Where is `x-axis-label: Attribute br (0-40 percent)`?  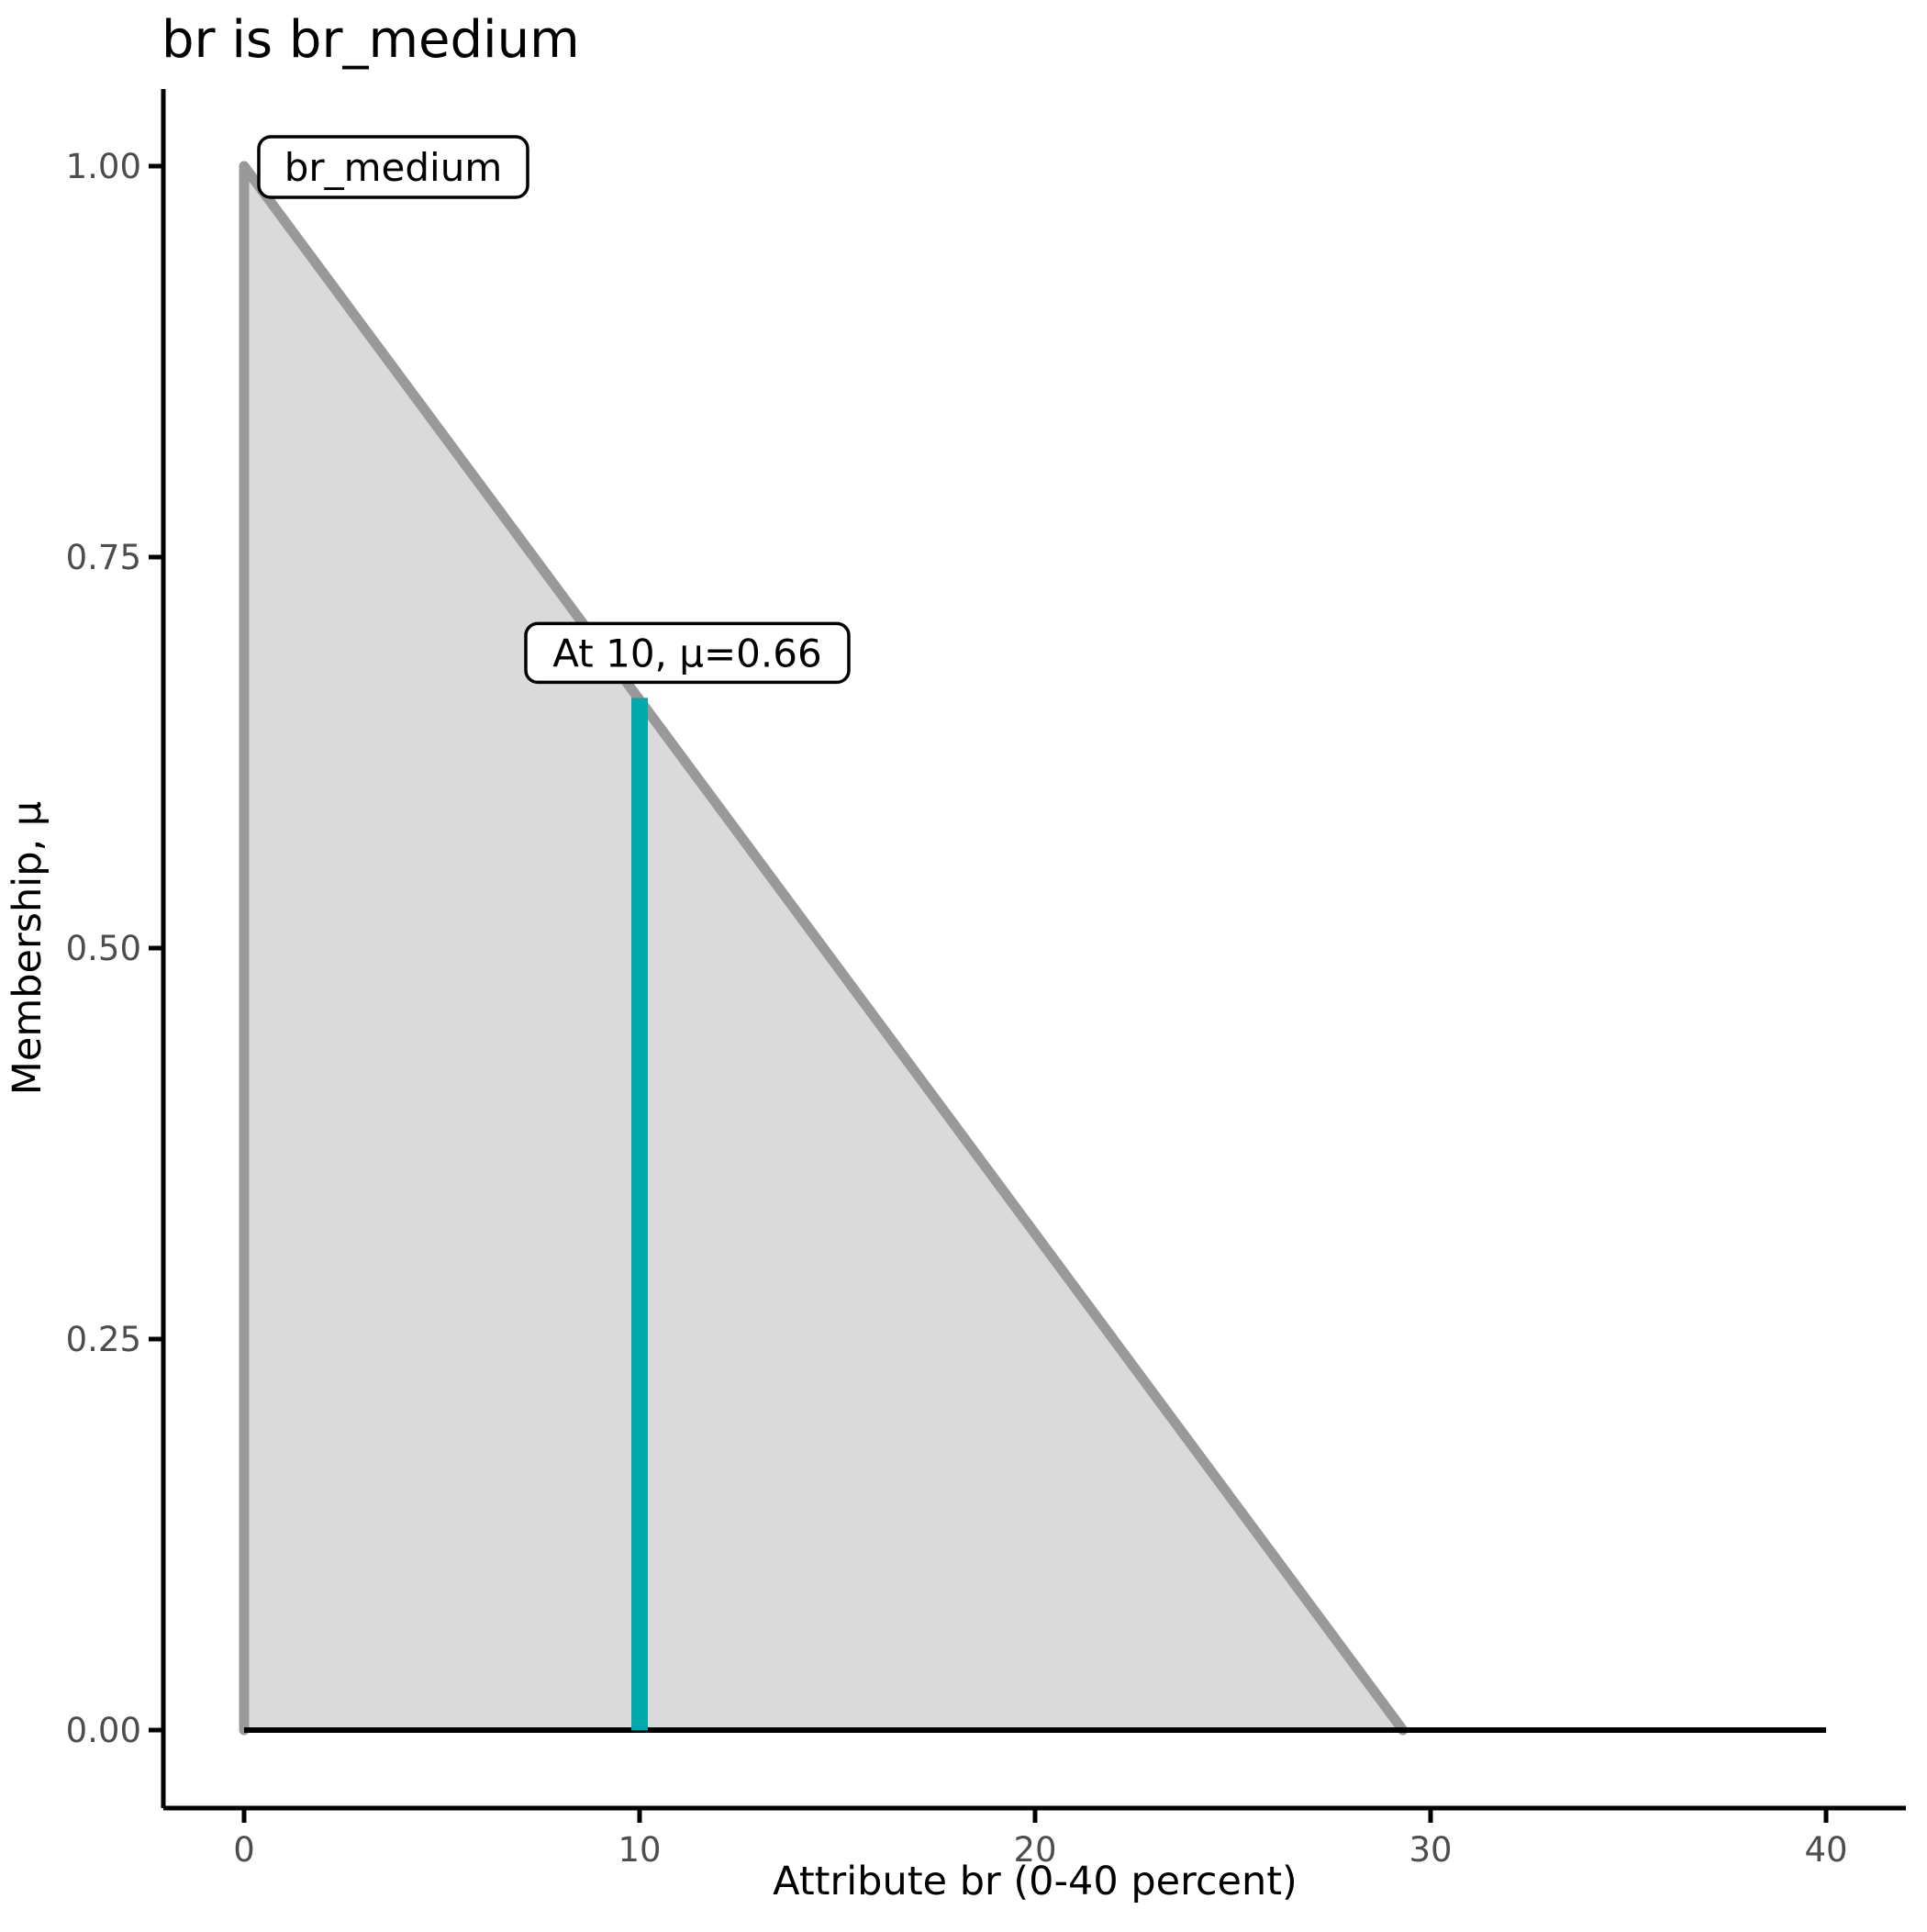
x-axis-label: Attribute br (0-40 percent) is located at coordinates (1035, 1881).